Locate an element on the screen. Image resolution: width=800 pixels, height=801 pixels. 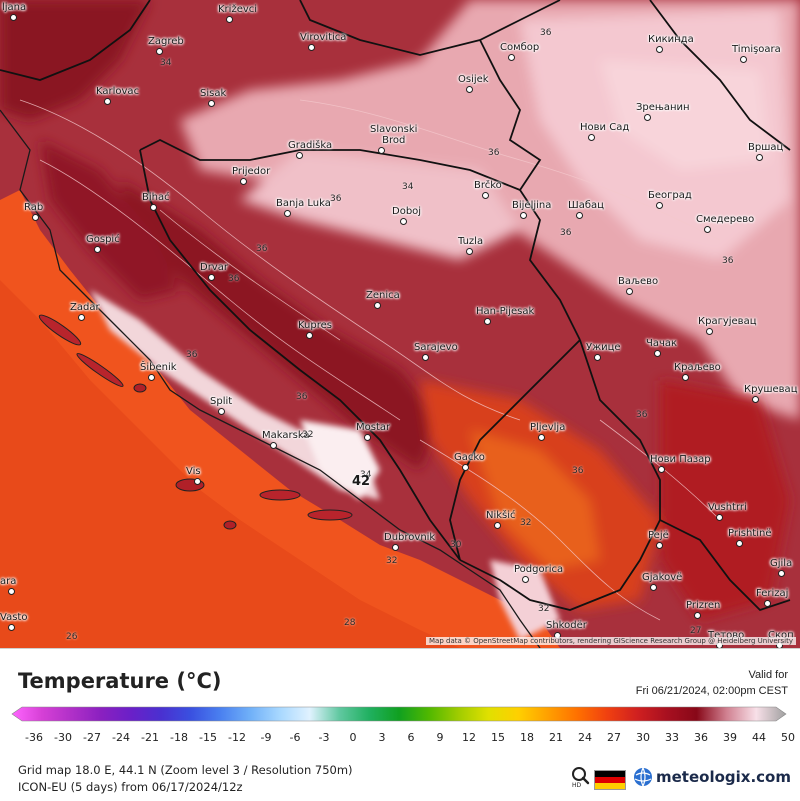
city-label-gacko: Gacko is located at coordinates (469, 457).